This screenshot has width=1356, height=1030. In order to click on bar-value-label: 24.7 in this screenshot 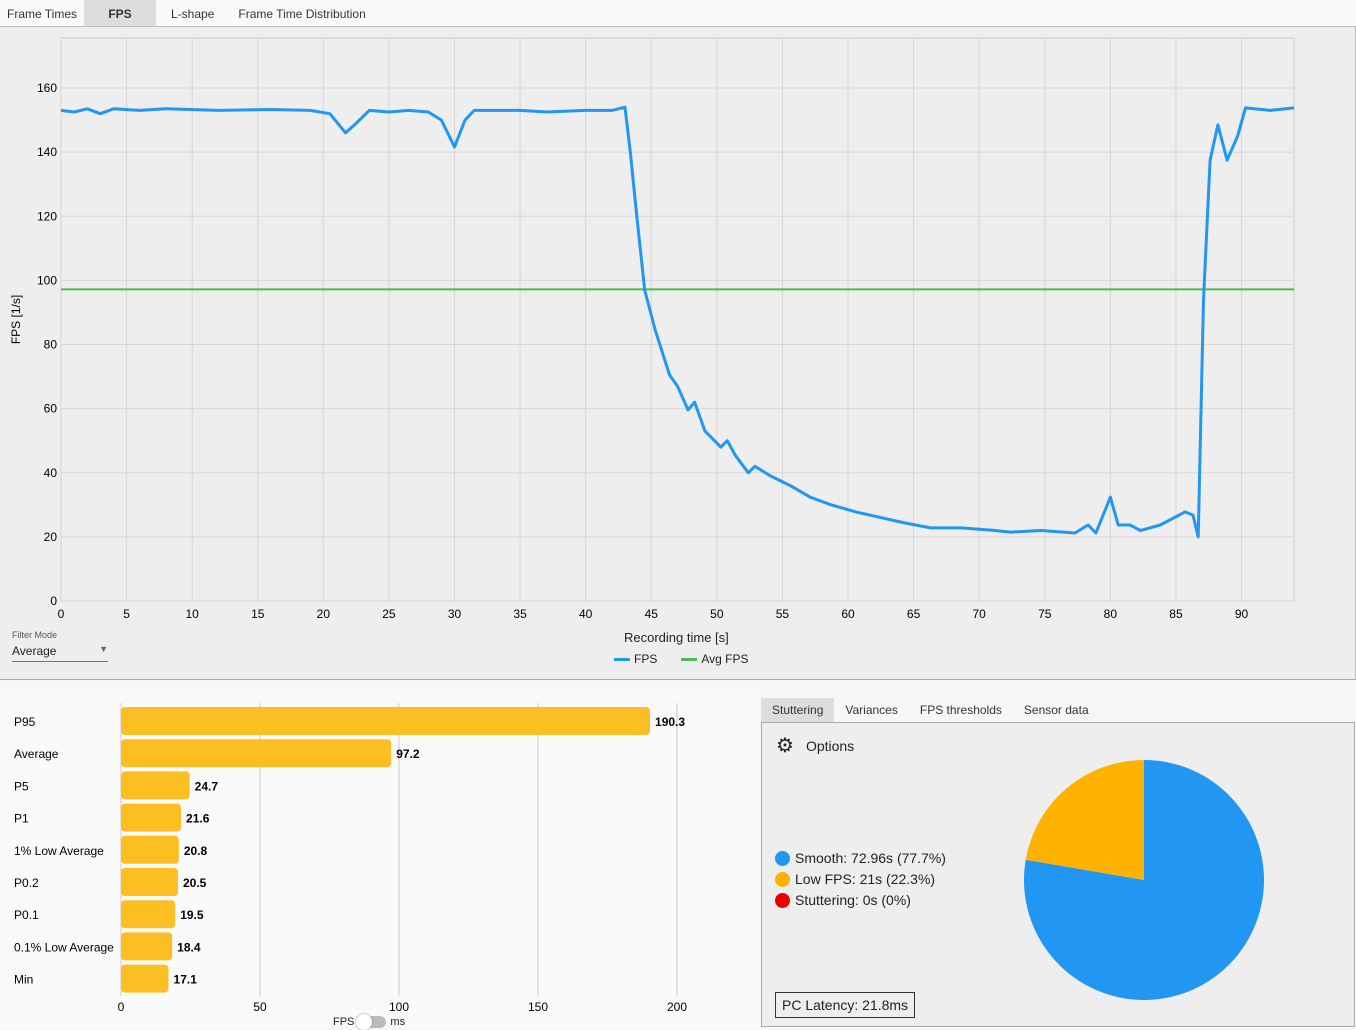, I will do `click(207, 786)`.